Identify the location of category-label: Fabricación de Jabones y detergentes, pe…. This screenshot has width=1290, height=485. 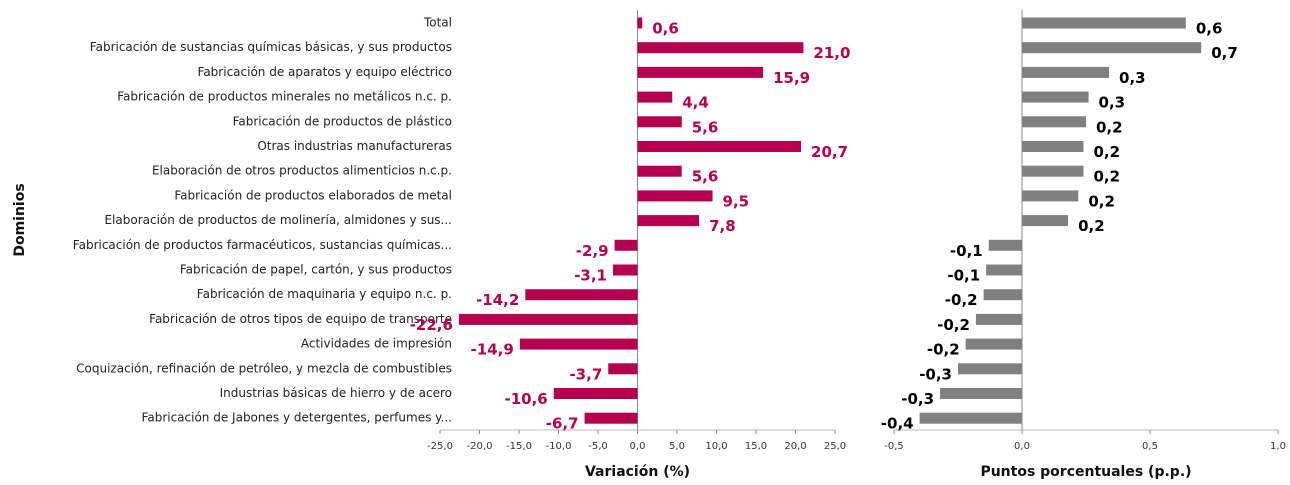
(297, 418).